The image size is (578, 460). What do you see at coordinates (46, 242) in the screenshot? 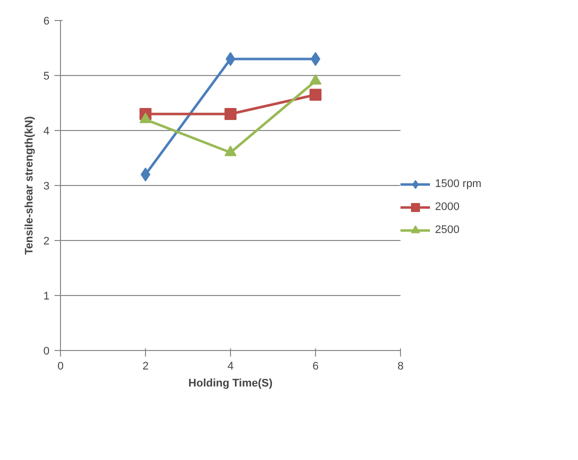
I see `y-tick-label: 2` at bounding box center [46, 242].